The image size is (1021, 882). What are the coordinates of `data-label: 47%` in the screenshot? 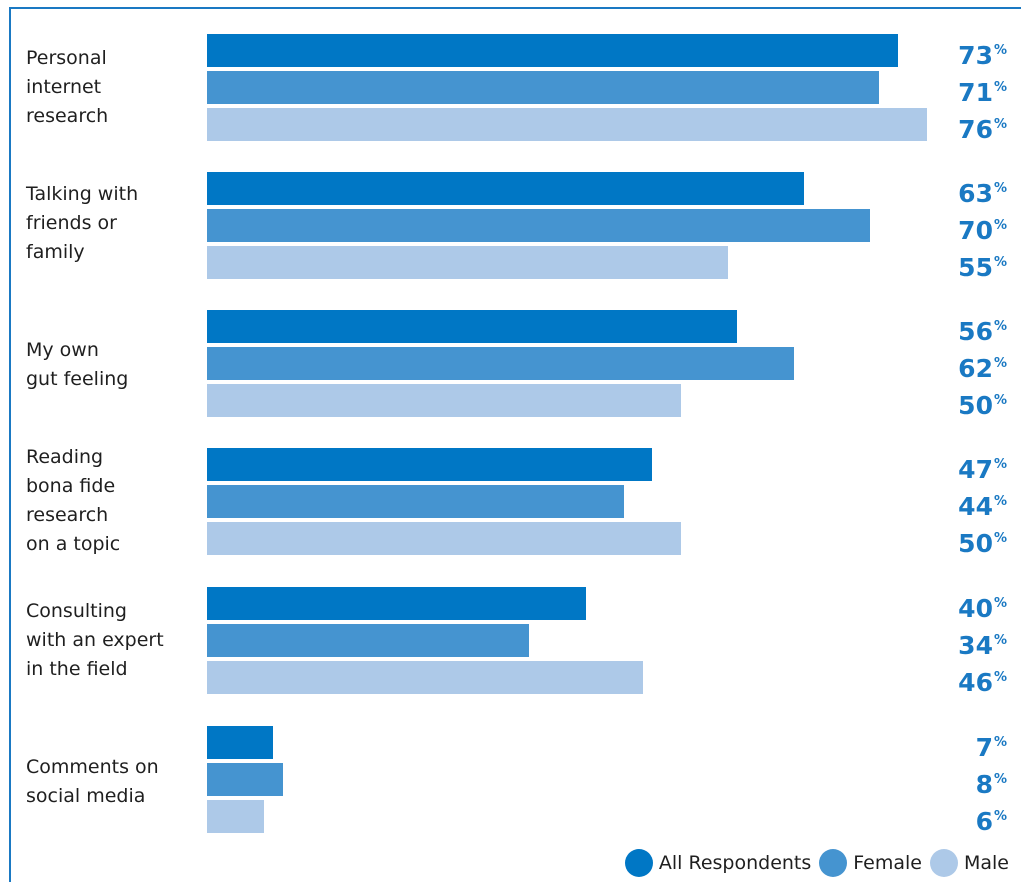 It's located at (982, 467).